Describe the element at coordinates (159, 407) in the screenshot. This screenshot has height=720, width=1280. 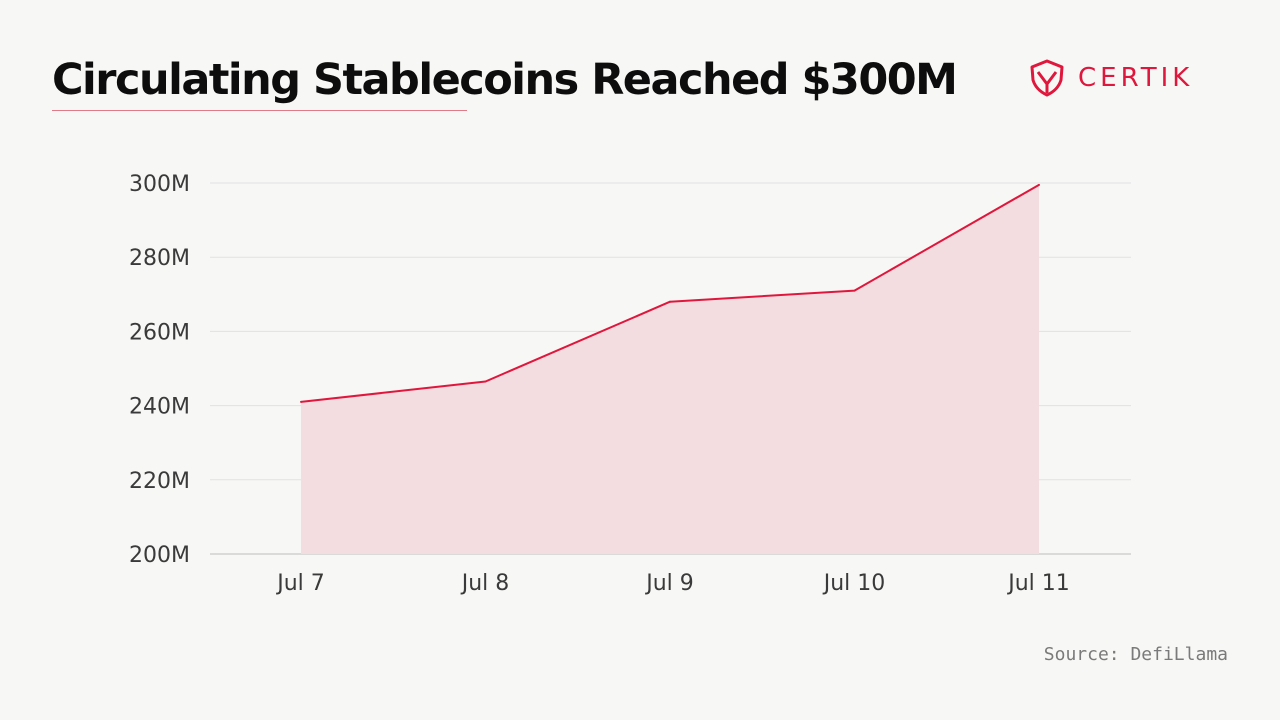
I see `y-tick-label: 240M` at that location.